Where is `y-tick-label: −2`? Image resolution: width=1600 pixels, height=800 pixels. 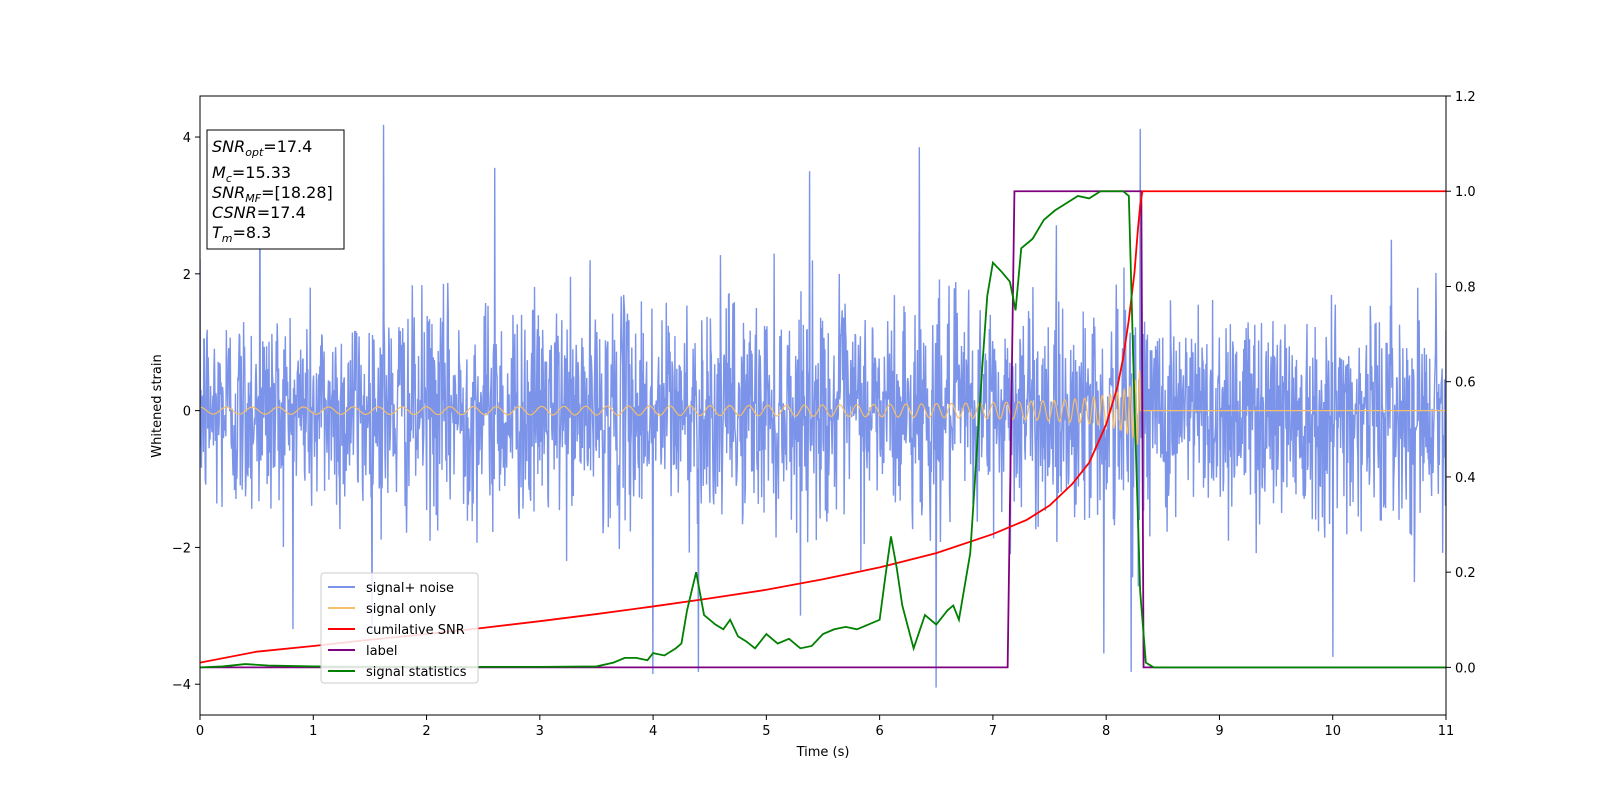
y-tick-label: −2 is located at coordinates (181, 548).